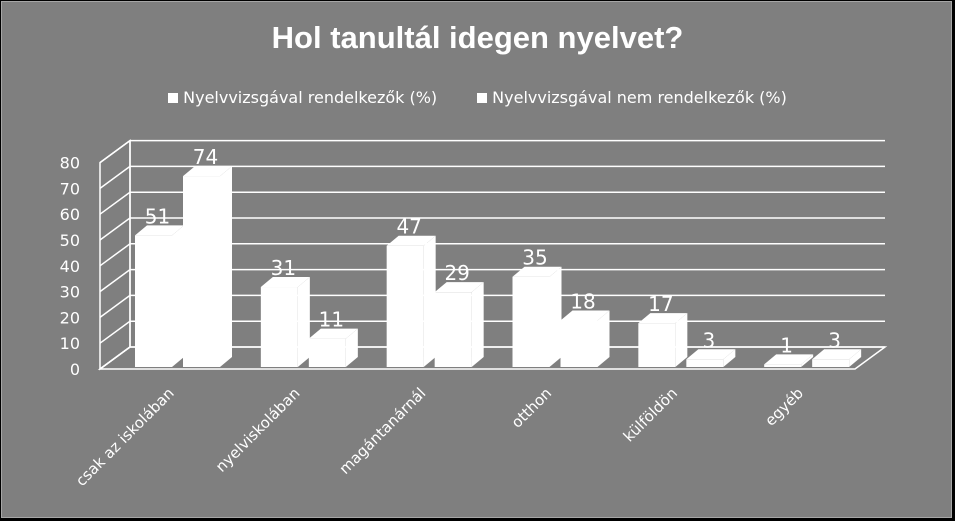 Image resolution: width=955 pixels, height=521 pixels. What do you see at coordinates (310, 97) in the screenshot?
I see `legend-label-series-1: Nyelvvizsgával rendelkezők (%)` at bounding box center [310, 97].